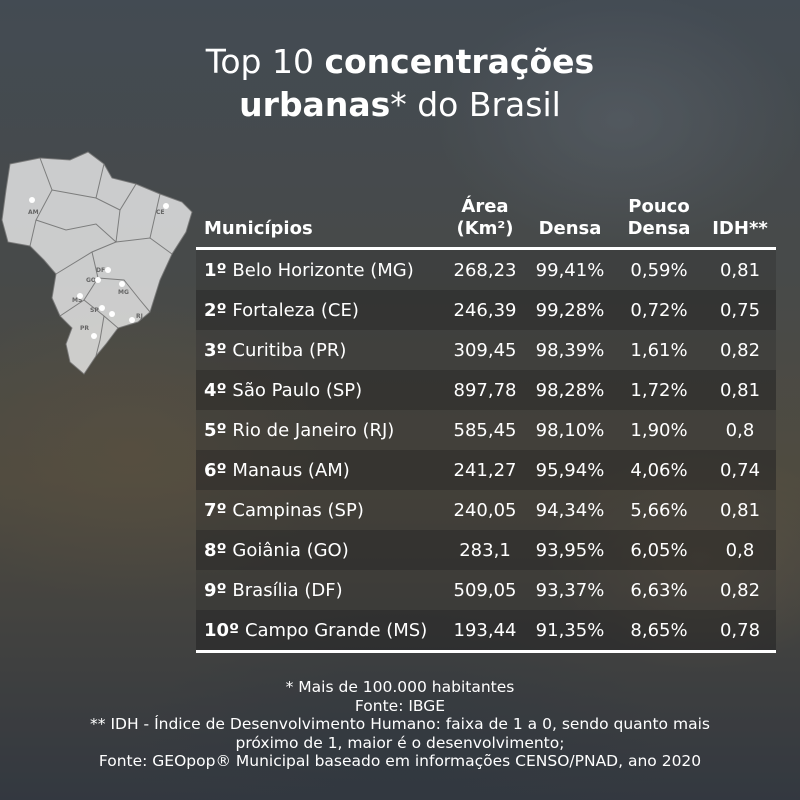 This screenshot has height=800, width=800. I want to click on cell-municipio: 1º Belo Horizonte (MG), so click(320, 269).